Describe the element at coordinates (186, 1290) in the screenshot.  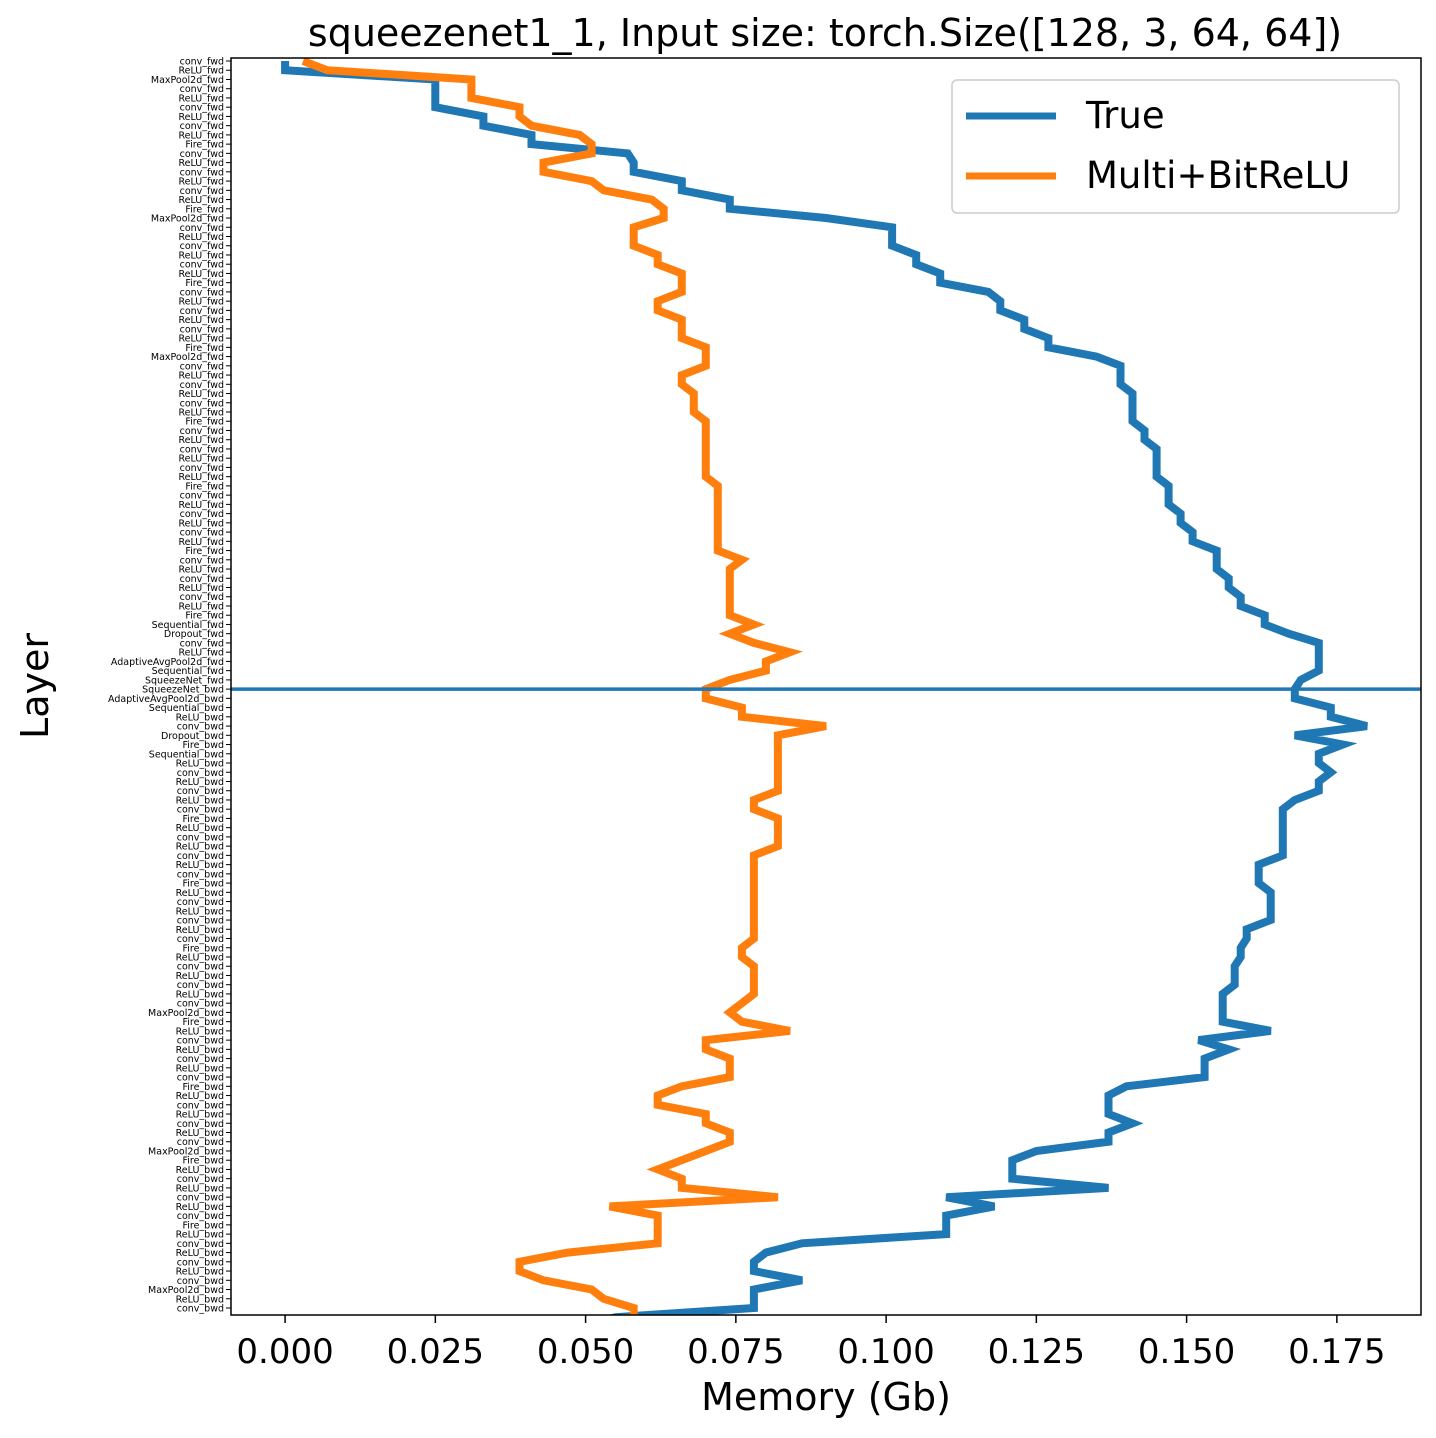
I see `y-tick-label: MaxPool2d_bwd` at that location.